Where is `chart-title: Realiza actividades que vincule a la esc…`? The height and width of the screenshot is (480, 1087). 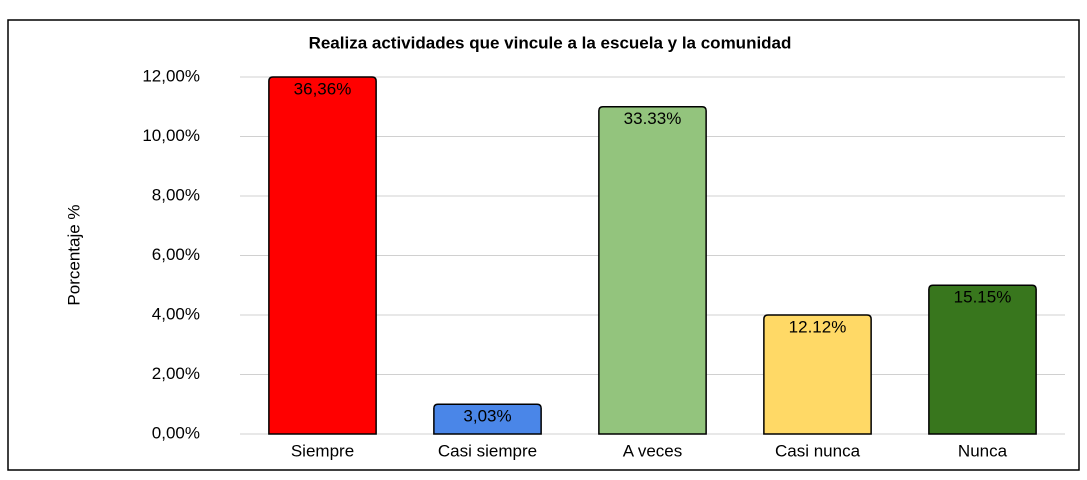
chart-title: Realiza actividades que vincule a la esc… is located at coordinates (550, 42).